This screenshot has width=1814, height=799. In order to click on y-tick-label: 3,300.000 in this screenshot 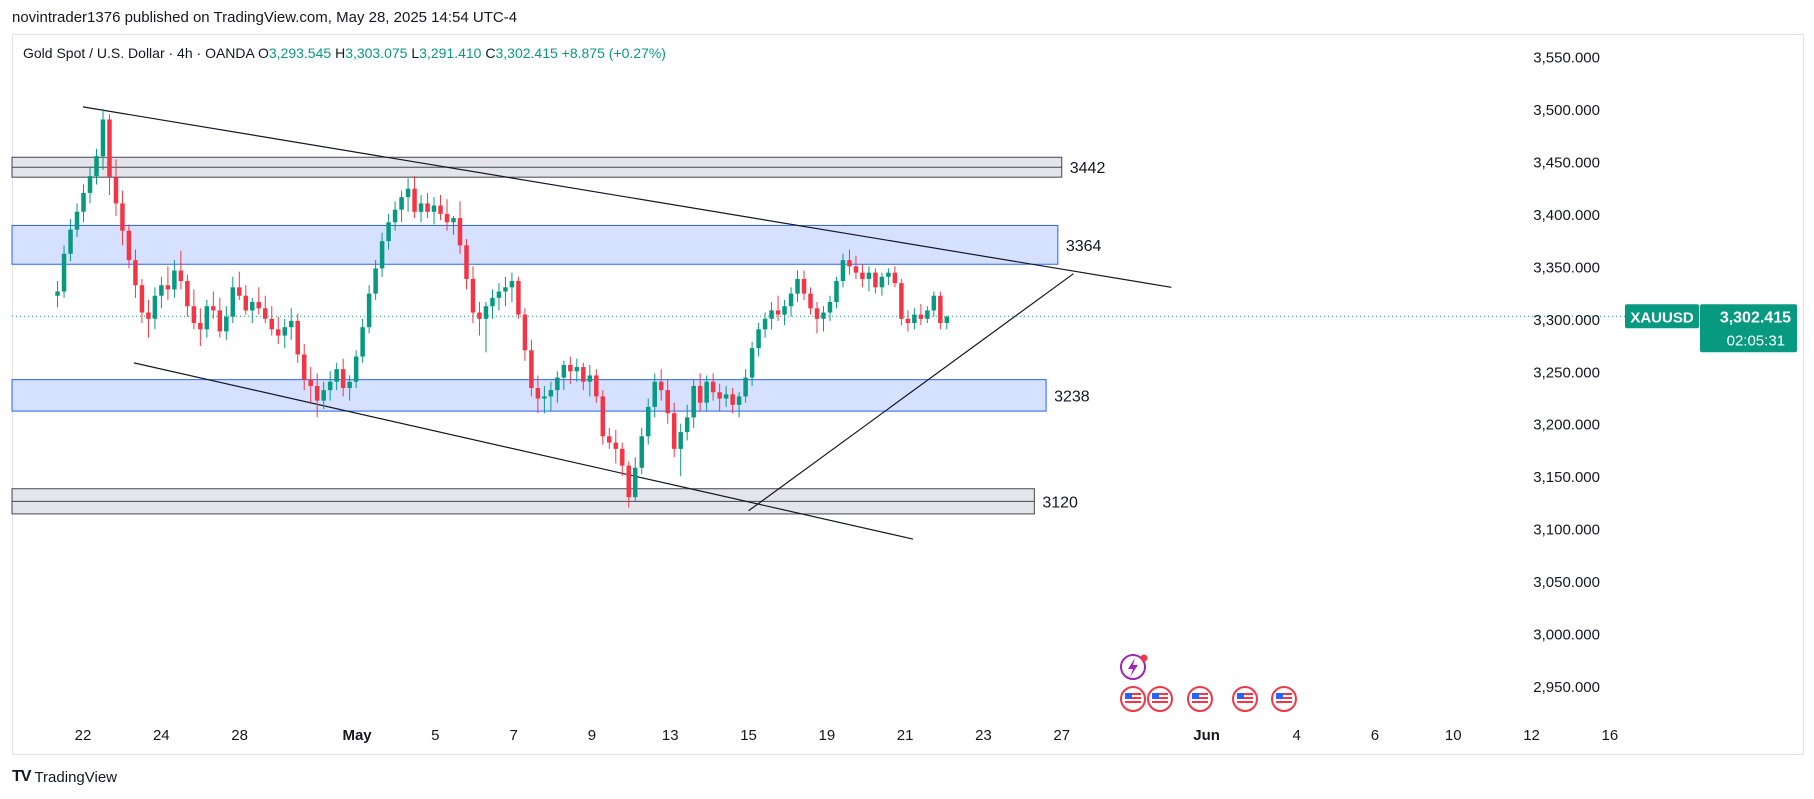, I will do `click(1566, 320)`.